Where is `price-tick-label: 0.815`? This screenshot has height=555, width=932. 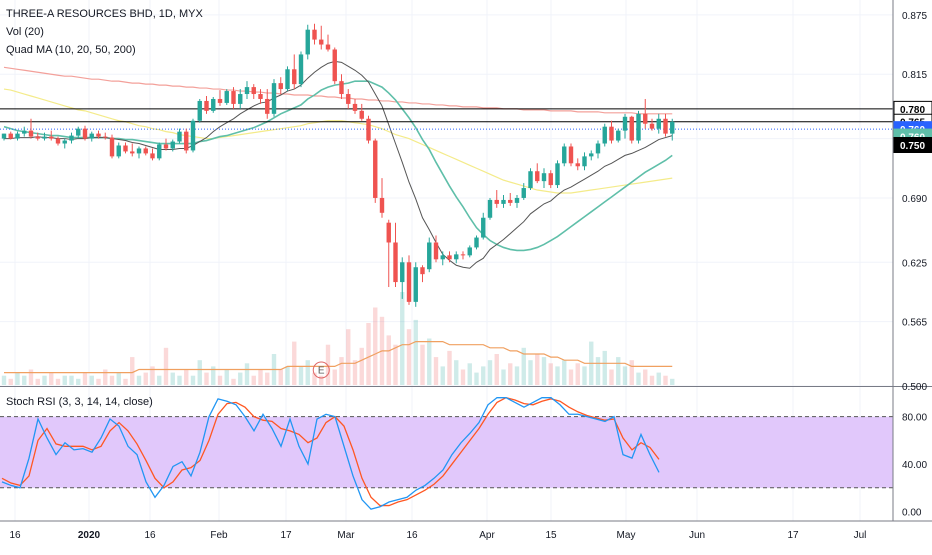 price-tick-label: 0.815 is located at coordinates (914, 75).